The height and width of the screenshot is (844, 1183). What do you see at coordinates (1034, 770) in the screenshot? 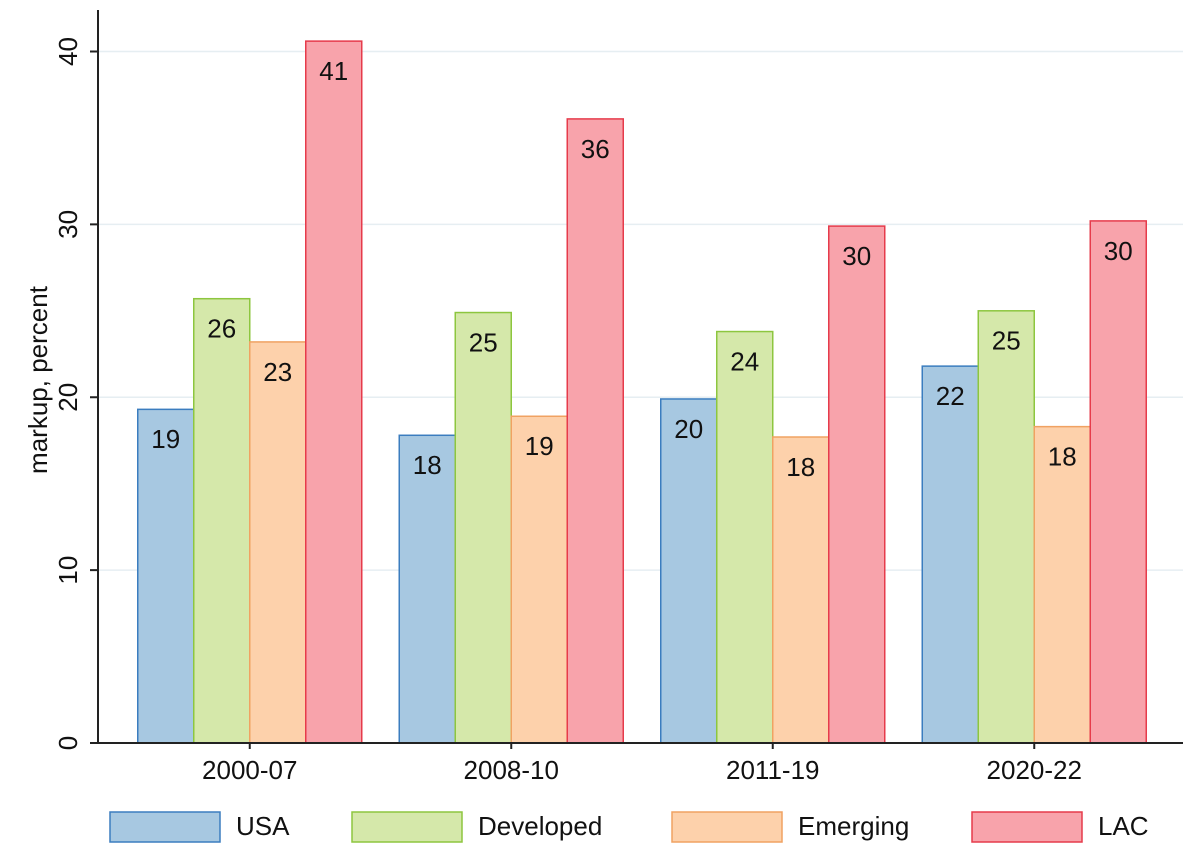
I see `x-tick-label: 2020-22` at bounding box center [1034, 770].